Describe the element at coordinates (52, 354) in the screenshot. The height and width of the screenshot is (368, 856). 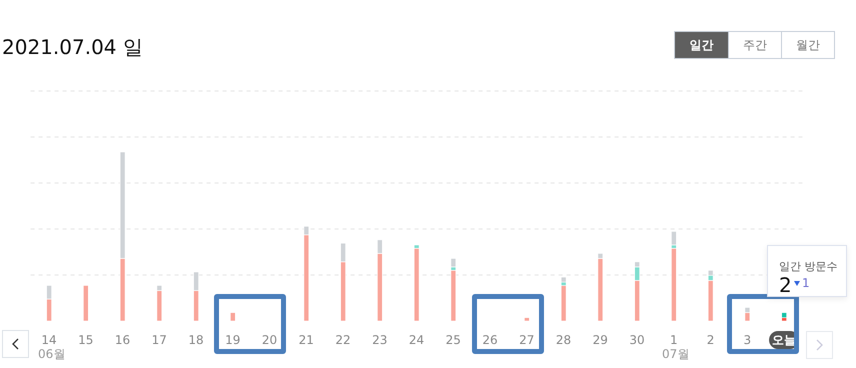
I see `text: 06월` at that location.